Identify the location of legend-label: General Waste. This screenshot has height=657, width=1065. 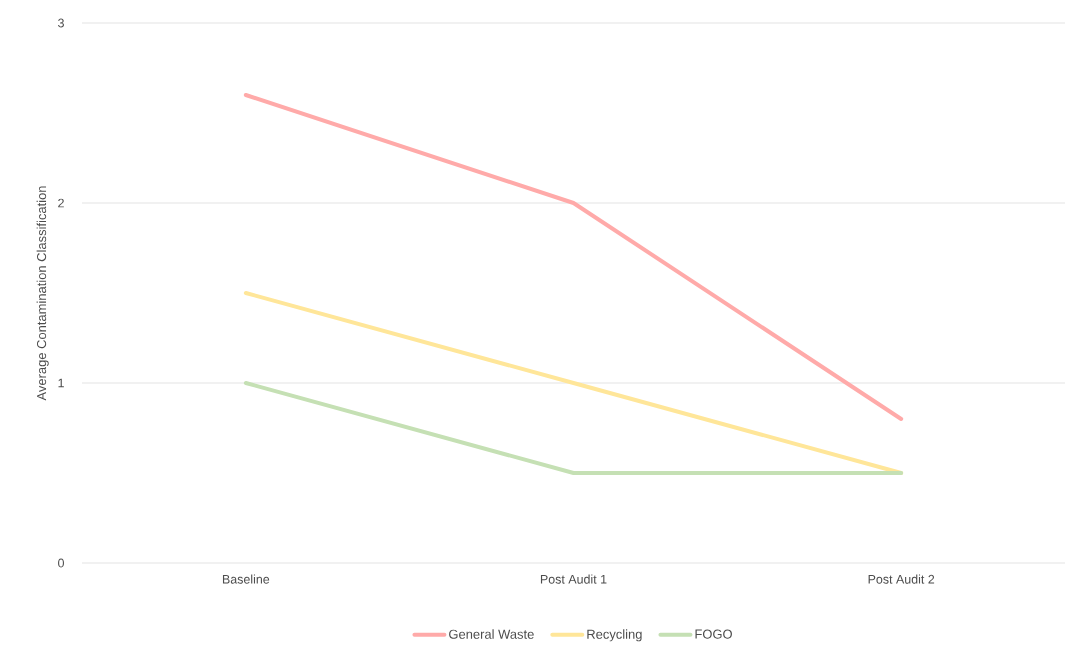
(491, 634).